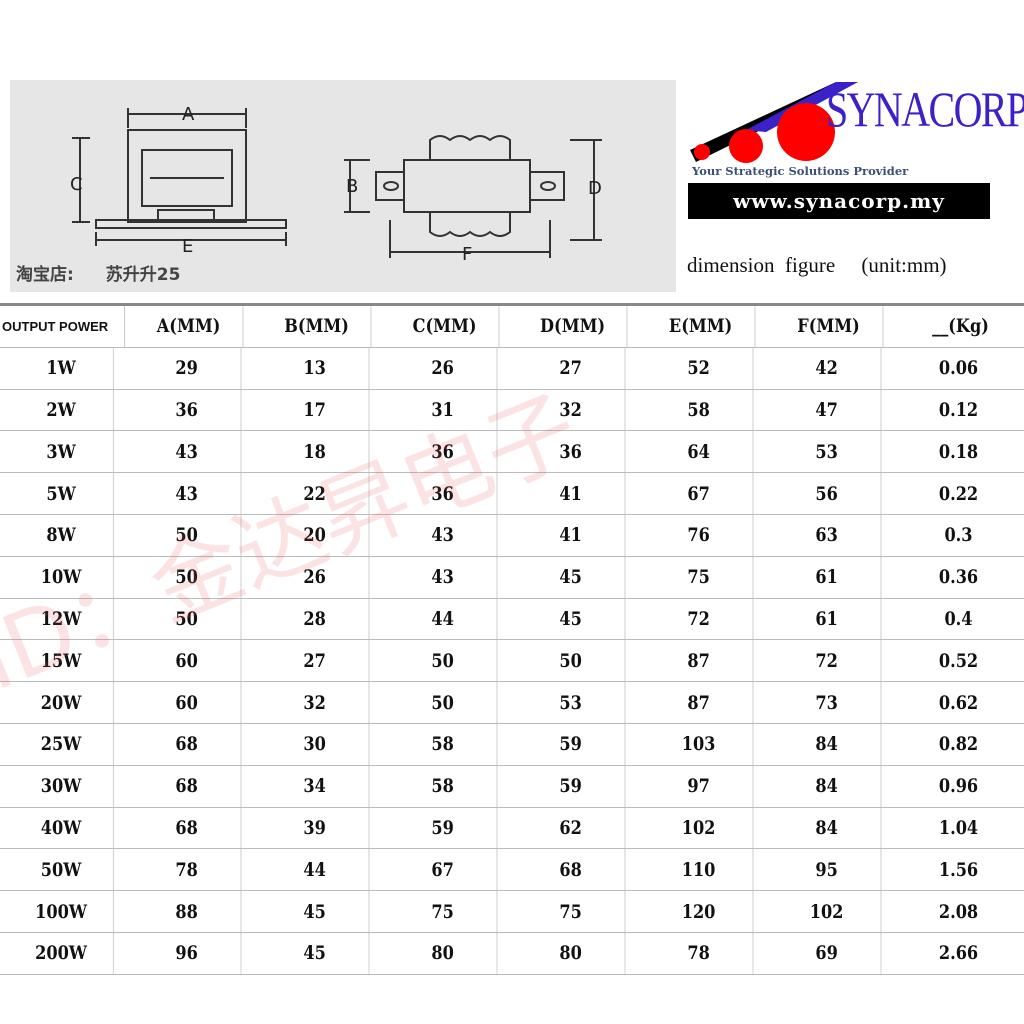 The width and height of the screenshot is (1024, 1024). Describe the element at coordinates (61, 744) in the screenshot. I see `power-cell: 25W` at that location.